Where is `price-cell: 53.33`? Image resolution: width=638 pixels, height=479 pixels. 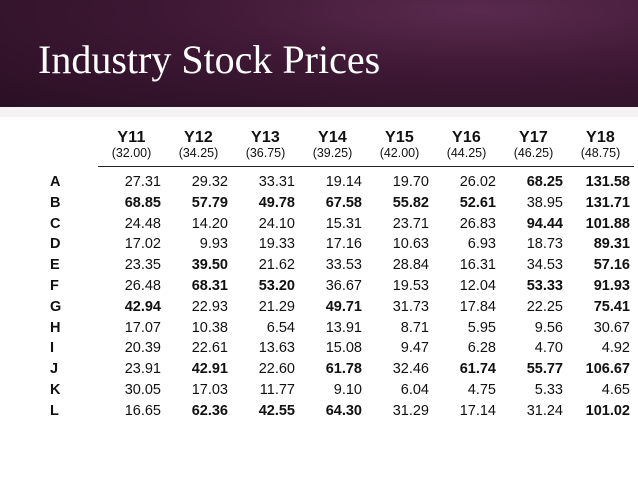
price-cell: 53.33 is located at coordinates (544, 285).